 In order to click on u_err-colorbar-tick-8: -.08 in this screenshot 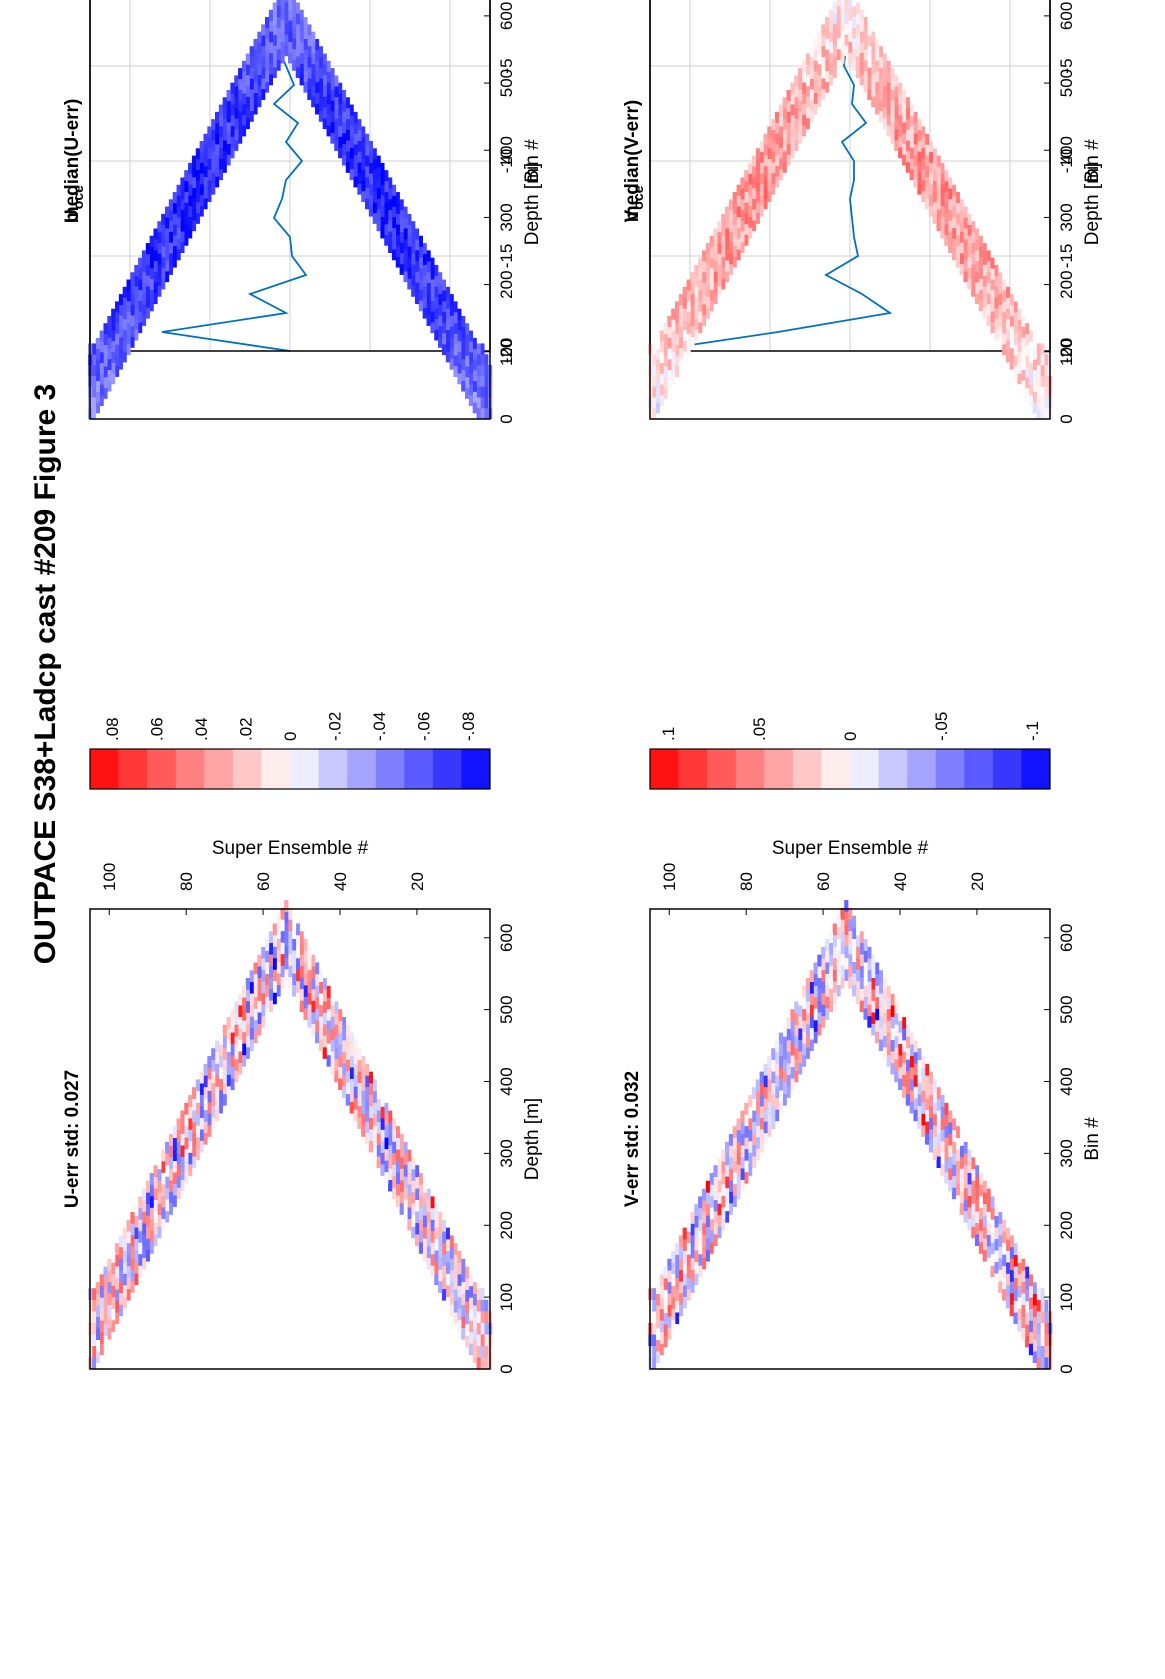, I will do `click(468, 726)`.